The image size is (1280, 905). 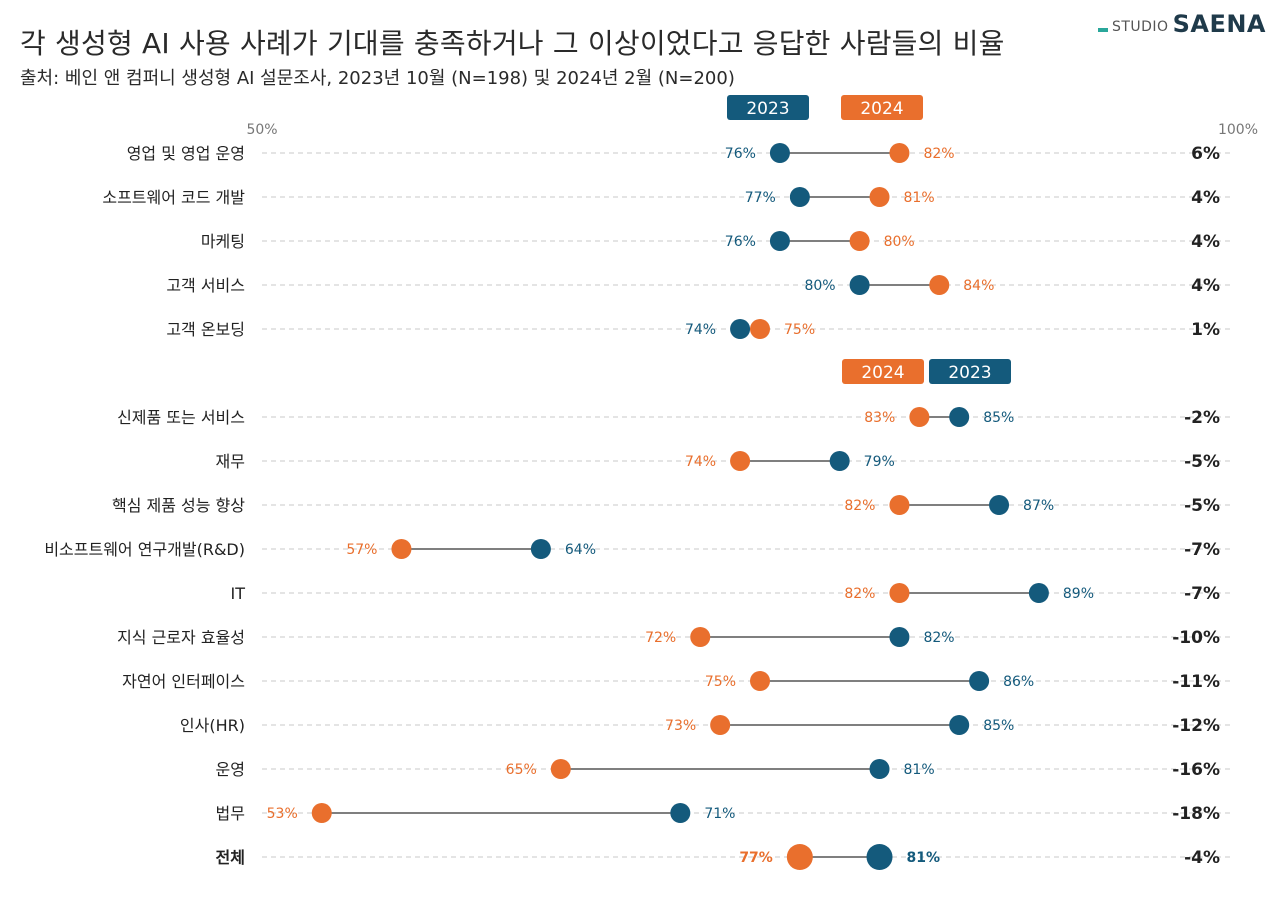 What do you see at coordinates (261, 130) in the screenshot?
I see `axis-label-min: 50%` at bounding box center [261, 130].